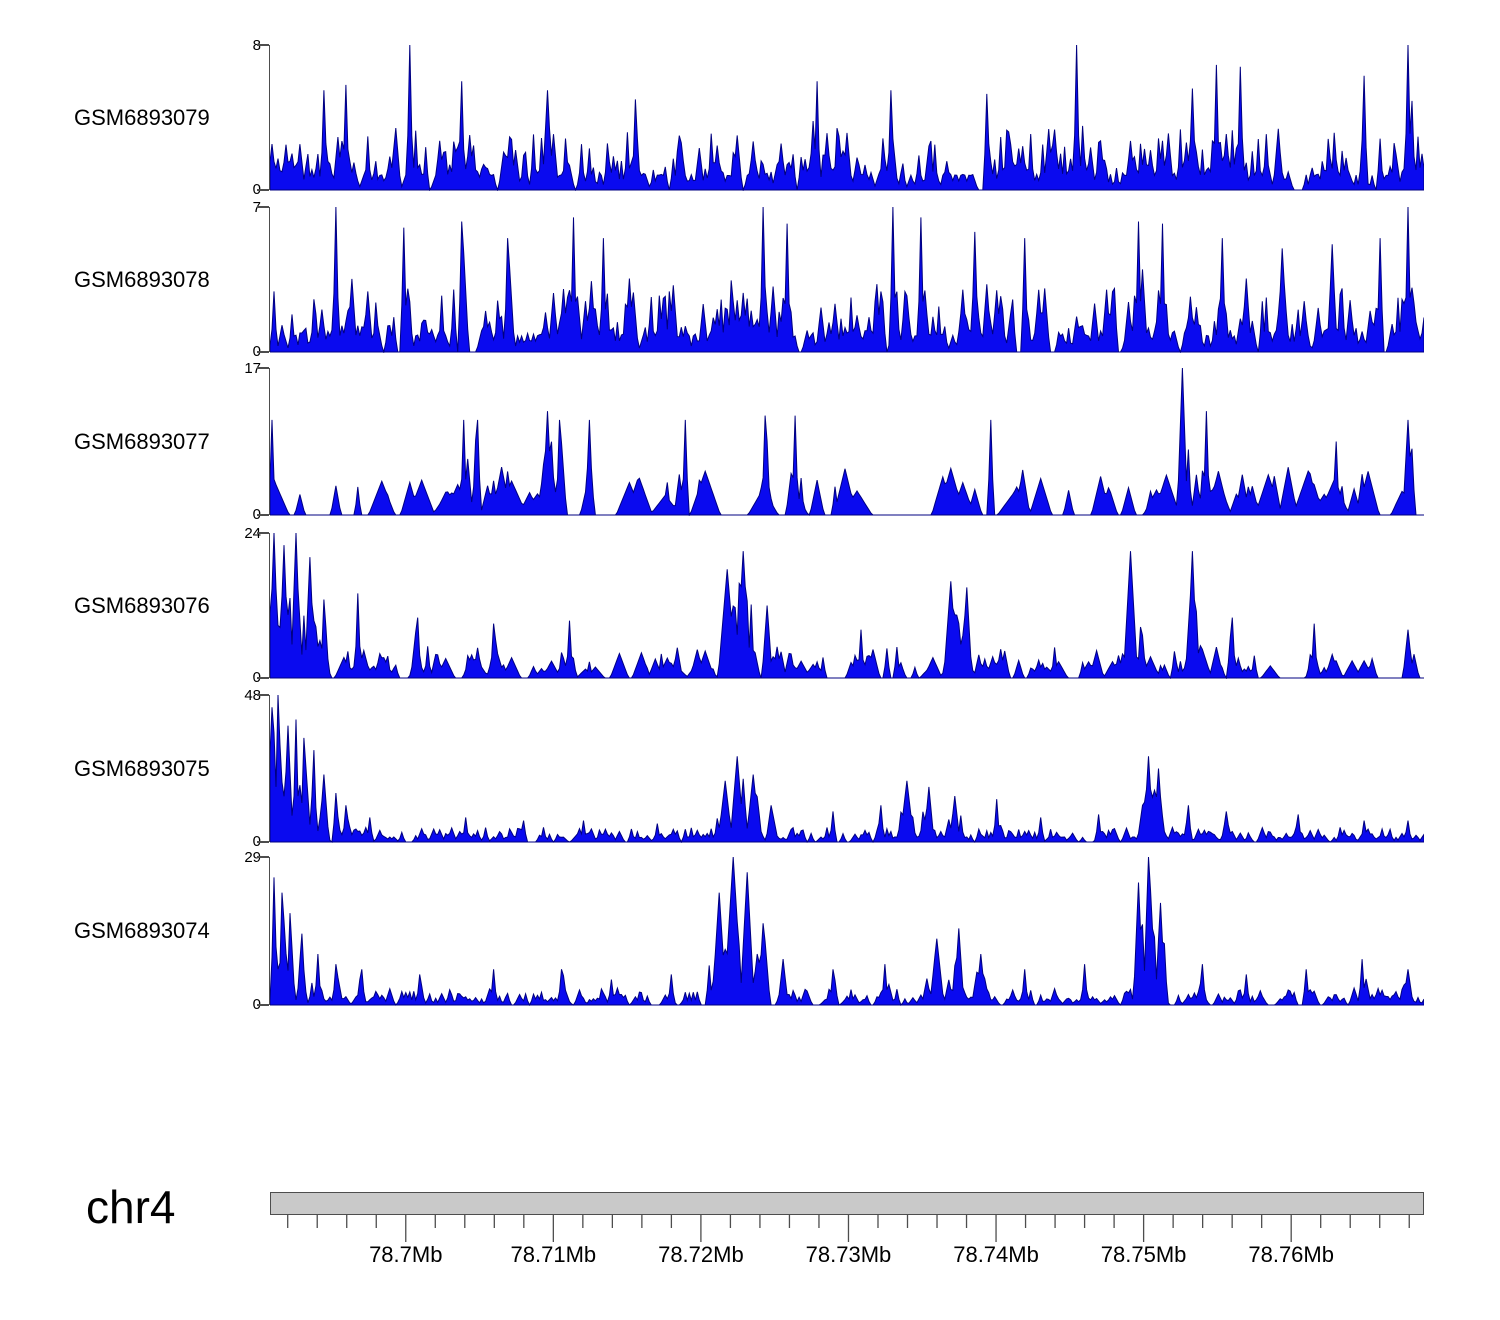  I want to click on chromosome-bar, so click(847, 1203).